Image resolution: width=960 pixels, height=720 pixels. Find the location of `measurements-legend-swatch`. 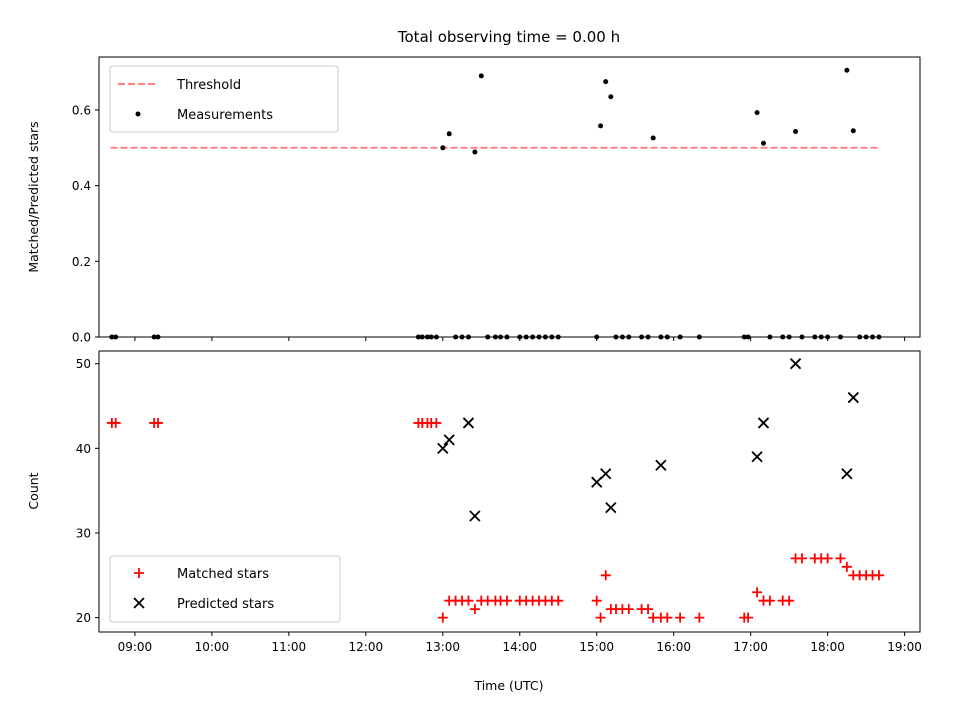

measurements-legend-swatch is located at coordinates (138, 114).